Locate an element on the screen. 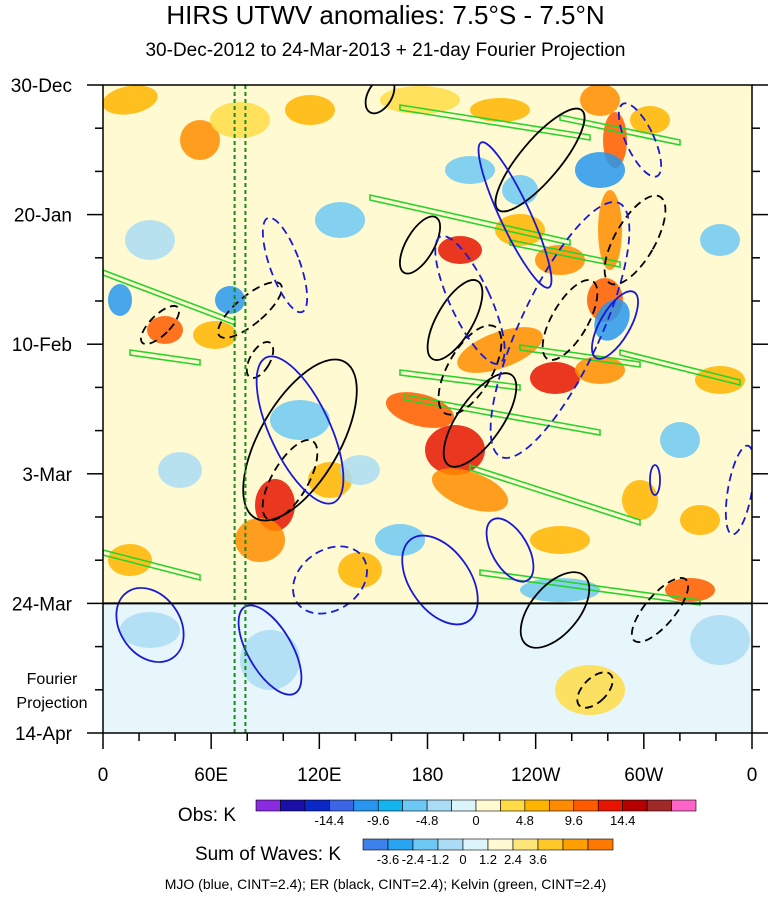 The height and width of the screenshot is (899, 771). x-axis: 0 60E 120E 180 120W 60W 0 is located at coordinates (428, 759).